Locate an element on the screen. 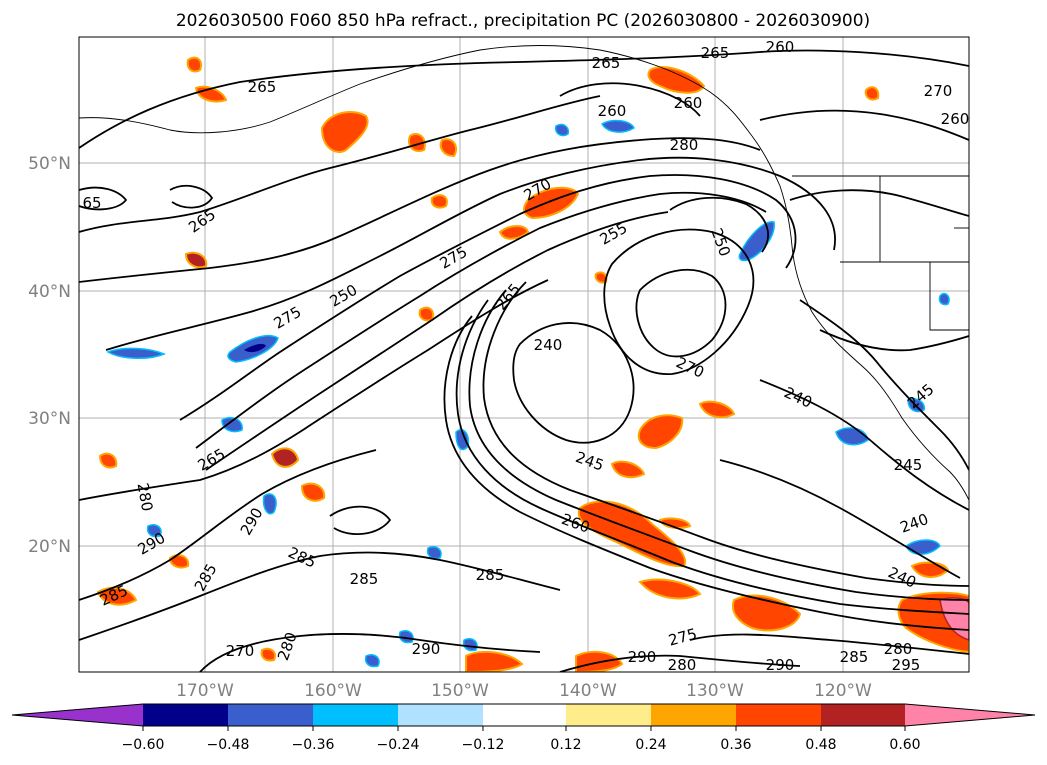 The height and width of the screenshot is (765, 1047). colorbar-extend-high is located at coordinates (970, 715).